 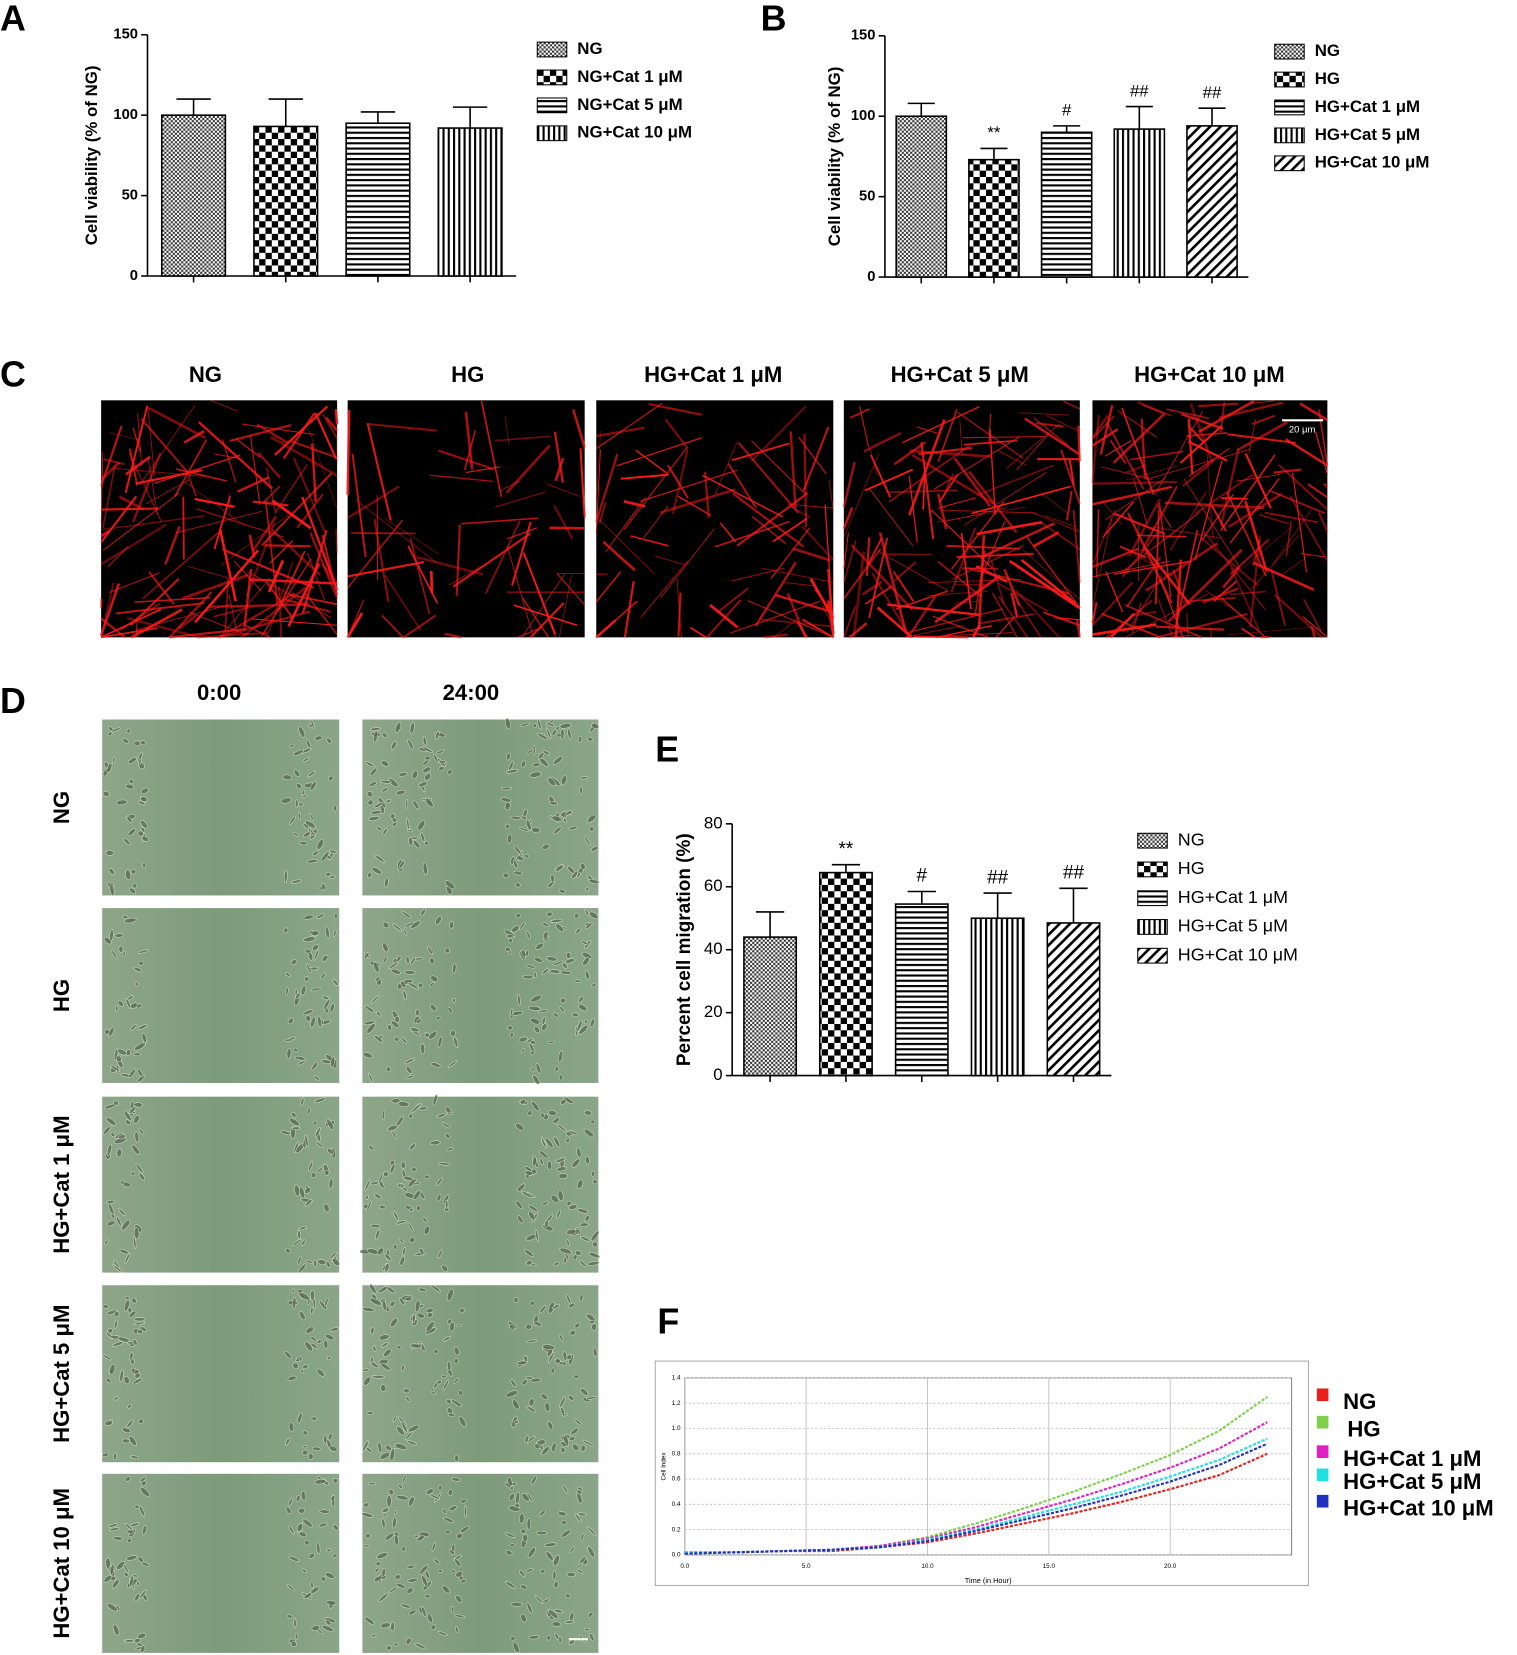 I want to click on y-tick-label: 1.4, so click(x=676, y=1378).